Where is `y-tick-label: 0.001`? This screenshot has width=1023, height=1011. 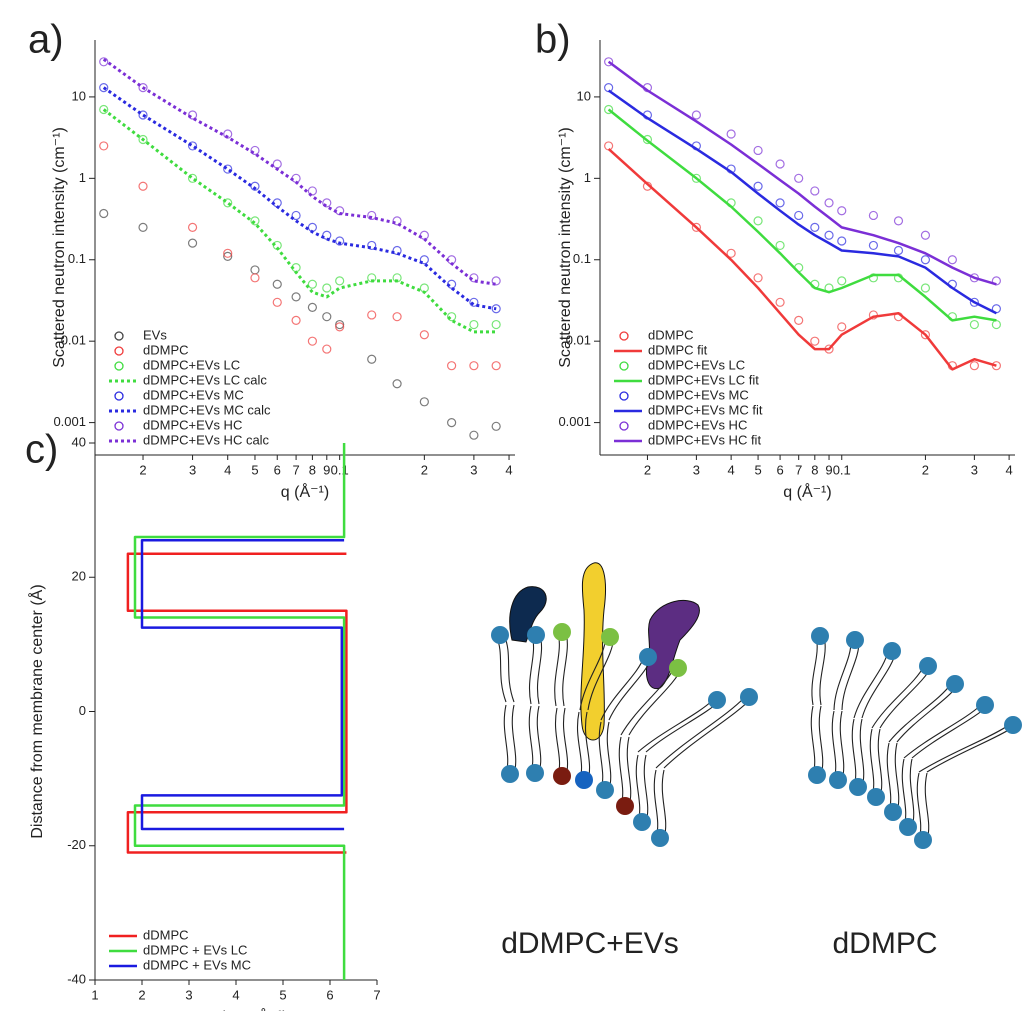
y-tick-label: 0.001 is located at coordinates (574, 421).